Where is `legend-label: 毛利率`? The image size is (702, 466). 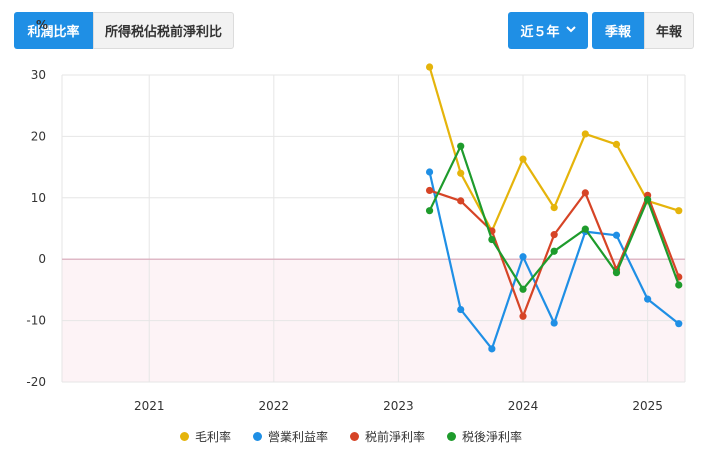 legend-label: 毛利率 is located at coordinates (212, 437).